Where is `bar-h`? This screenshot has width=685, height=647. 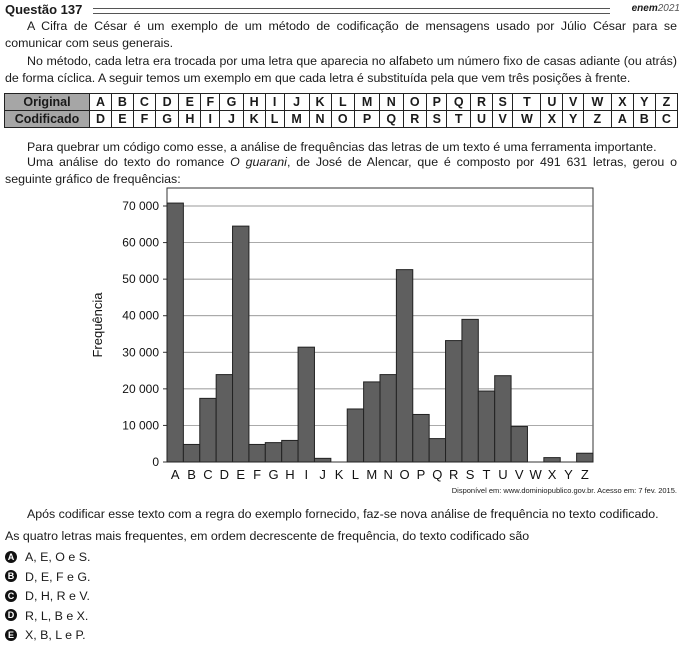 bar-h is located at coordinates (290, 451).